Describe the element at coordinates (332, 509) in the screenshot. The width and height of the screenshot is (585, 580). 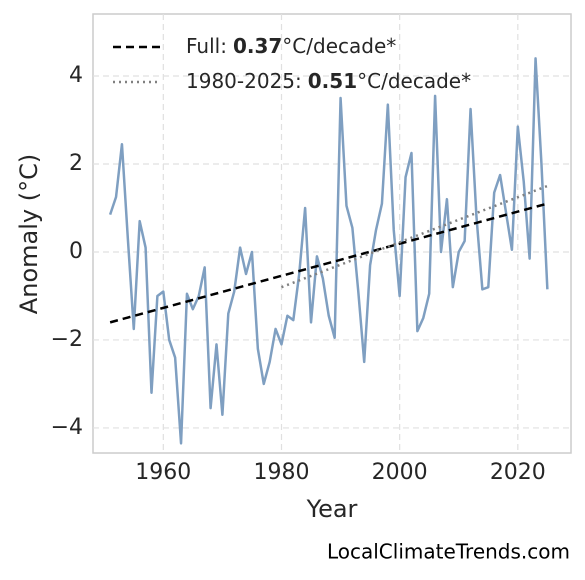
I see `x-axis-label: Year` at that location.